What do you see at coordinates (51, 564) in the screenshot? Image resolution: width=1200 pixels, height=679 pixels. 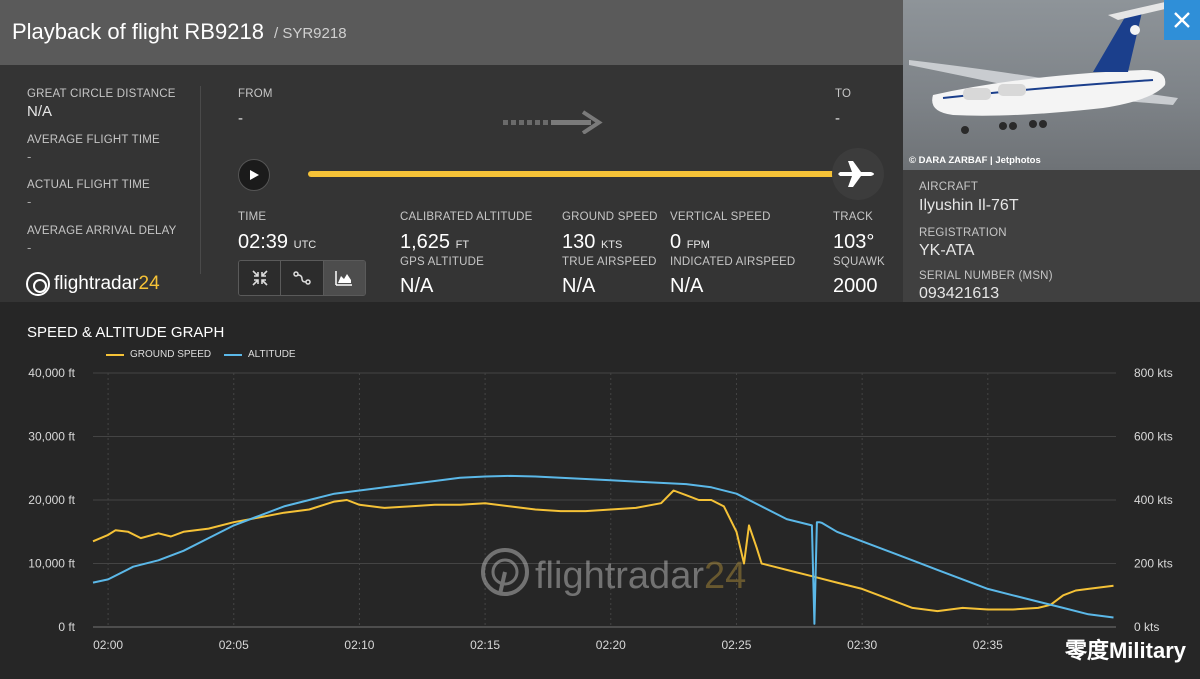 I see `y-left-tick-label: 10,000 ft` at bounding box center [51, 564].